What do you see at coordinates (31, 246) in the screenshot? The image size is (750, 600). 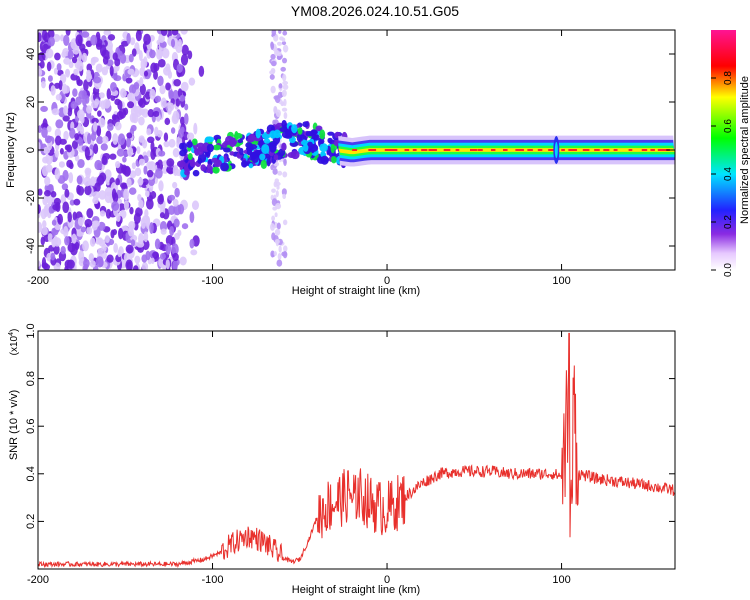 I see `spectrogram-y-tick-label: -40` at bounding box center [31, 246].